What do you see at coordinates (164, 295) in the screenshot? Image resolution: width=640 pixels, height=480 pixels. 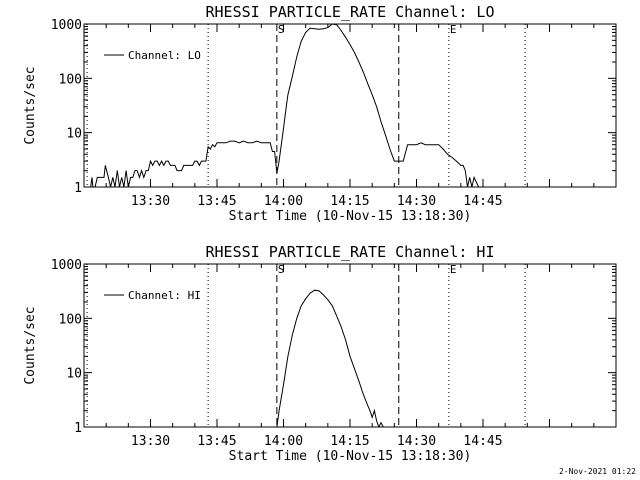 I see `legend-label: Channel: HI` at bounding box center [164, 295].